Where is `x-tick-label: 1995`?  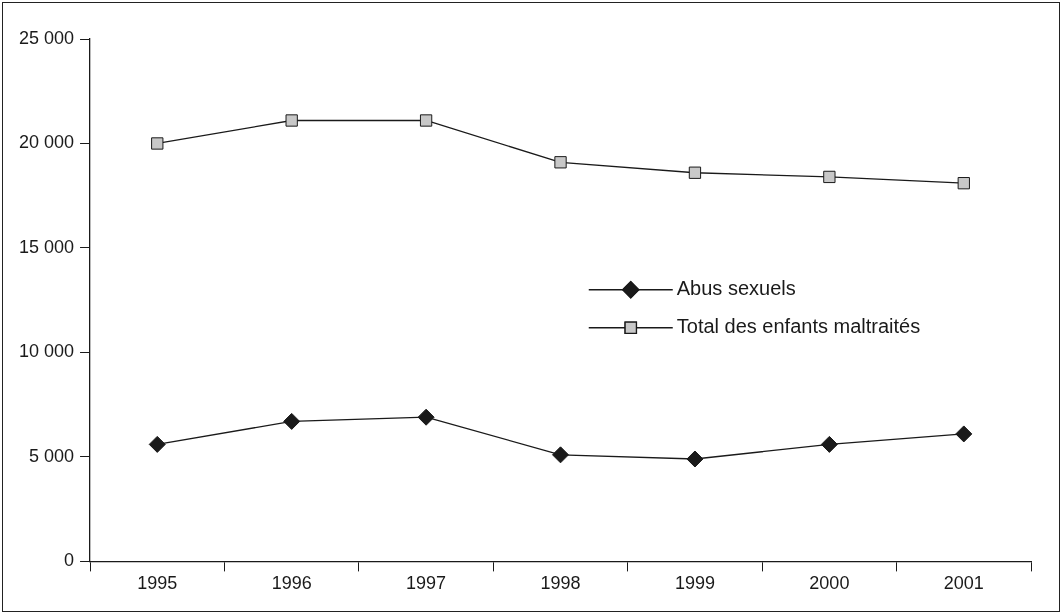
x-tick-label: 1995 is located at coordinates (157, 583).